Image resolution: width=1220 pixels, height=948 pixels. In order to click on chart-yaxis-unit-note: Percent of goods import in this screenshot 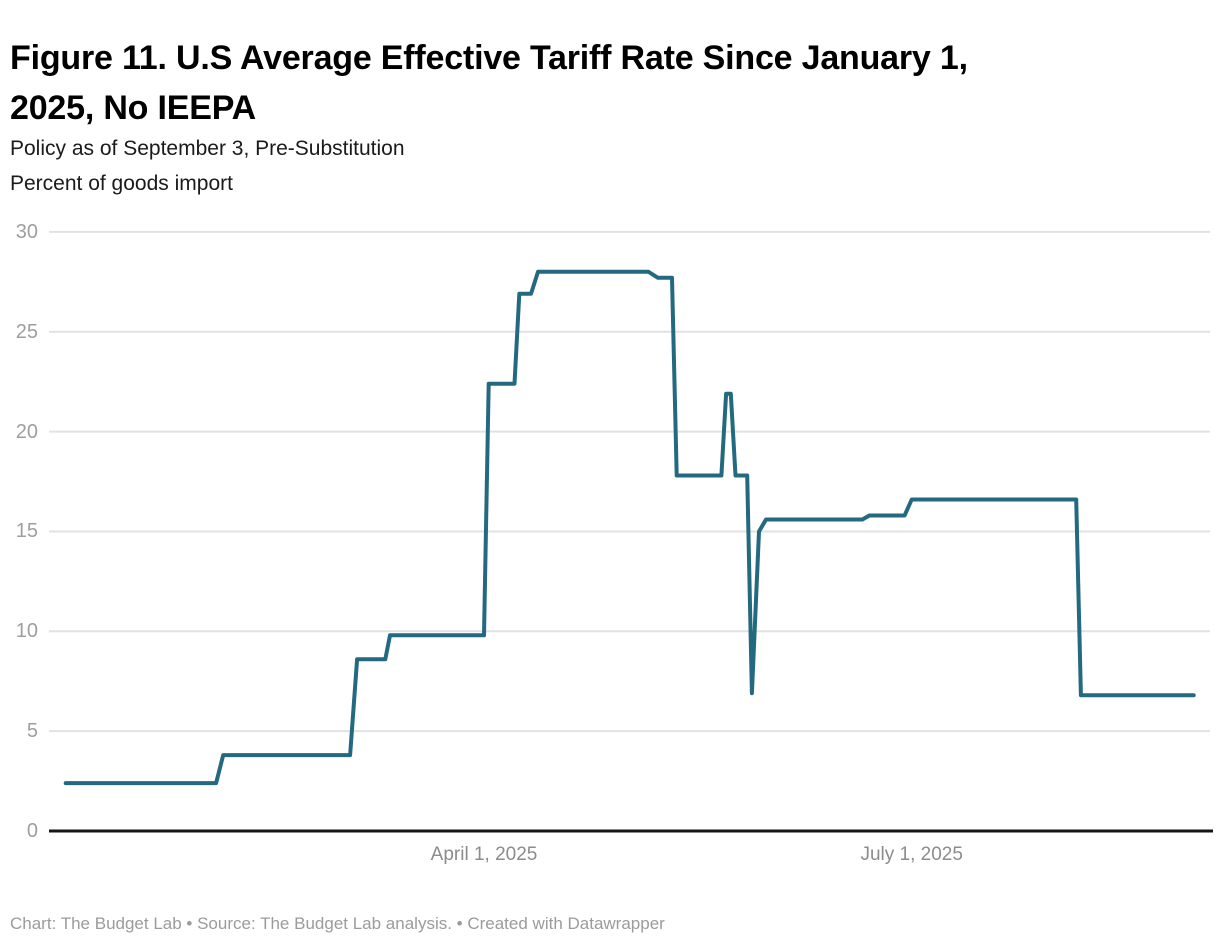, I will do `click(121, 183)`.